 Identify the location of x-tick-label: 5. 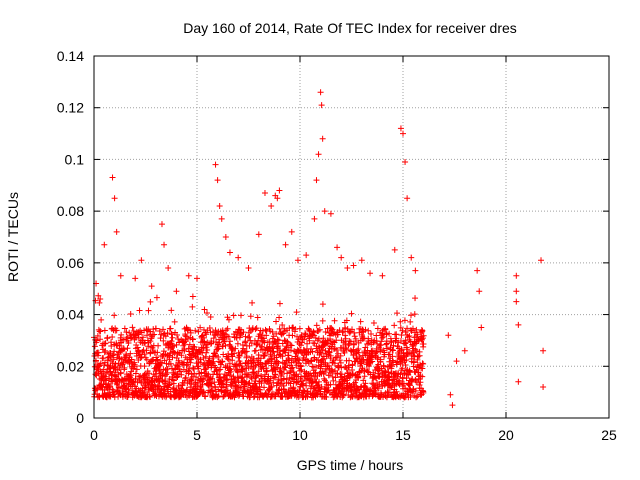
(197, 435).